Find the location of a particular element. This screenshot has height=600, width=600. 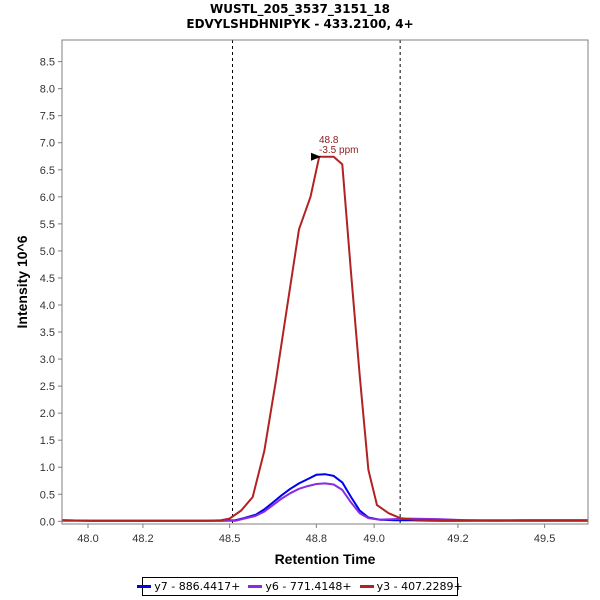

peak-annotation-rt: 48.8 is located at coordinates (329, 140).